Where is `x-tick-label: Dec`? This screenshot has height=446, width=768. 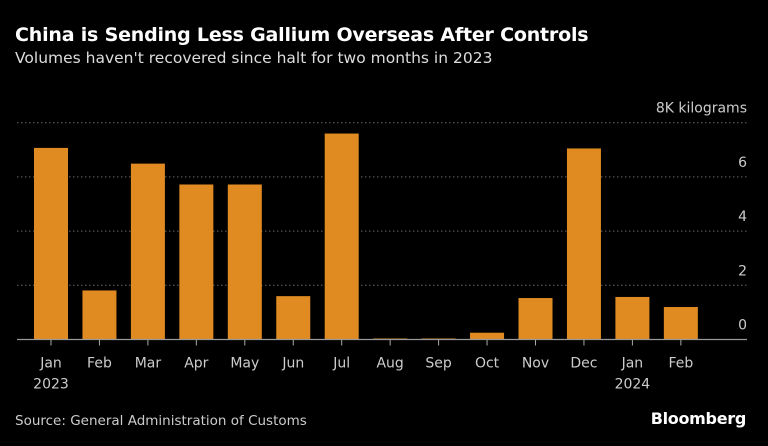 x-tick-label: Dec is located at coordinates (583, 364).